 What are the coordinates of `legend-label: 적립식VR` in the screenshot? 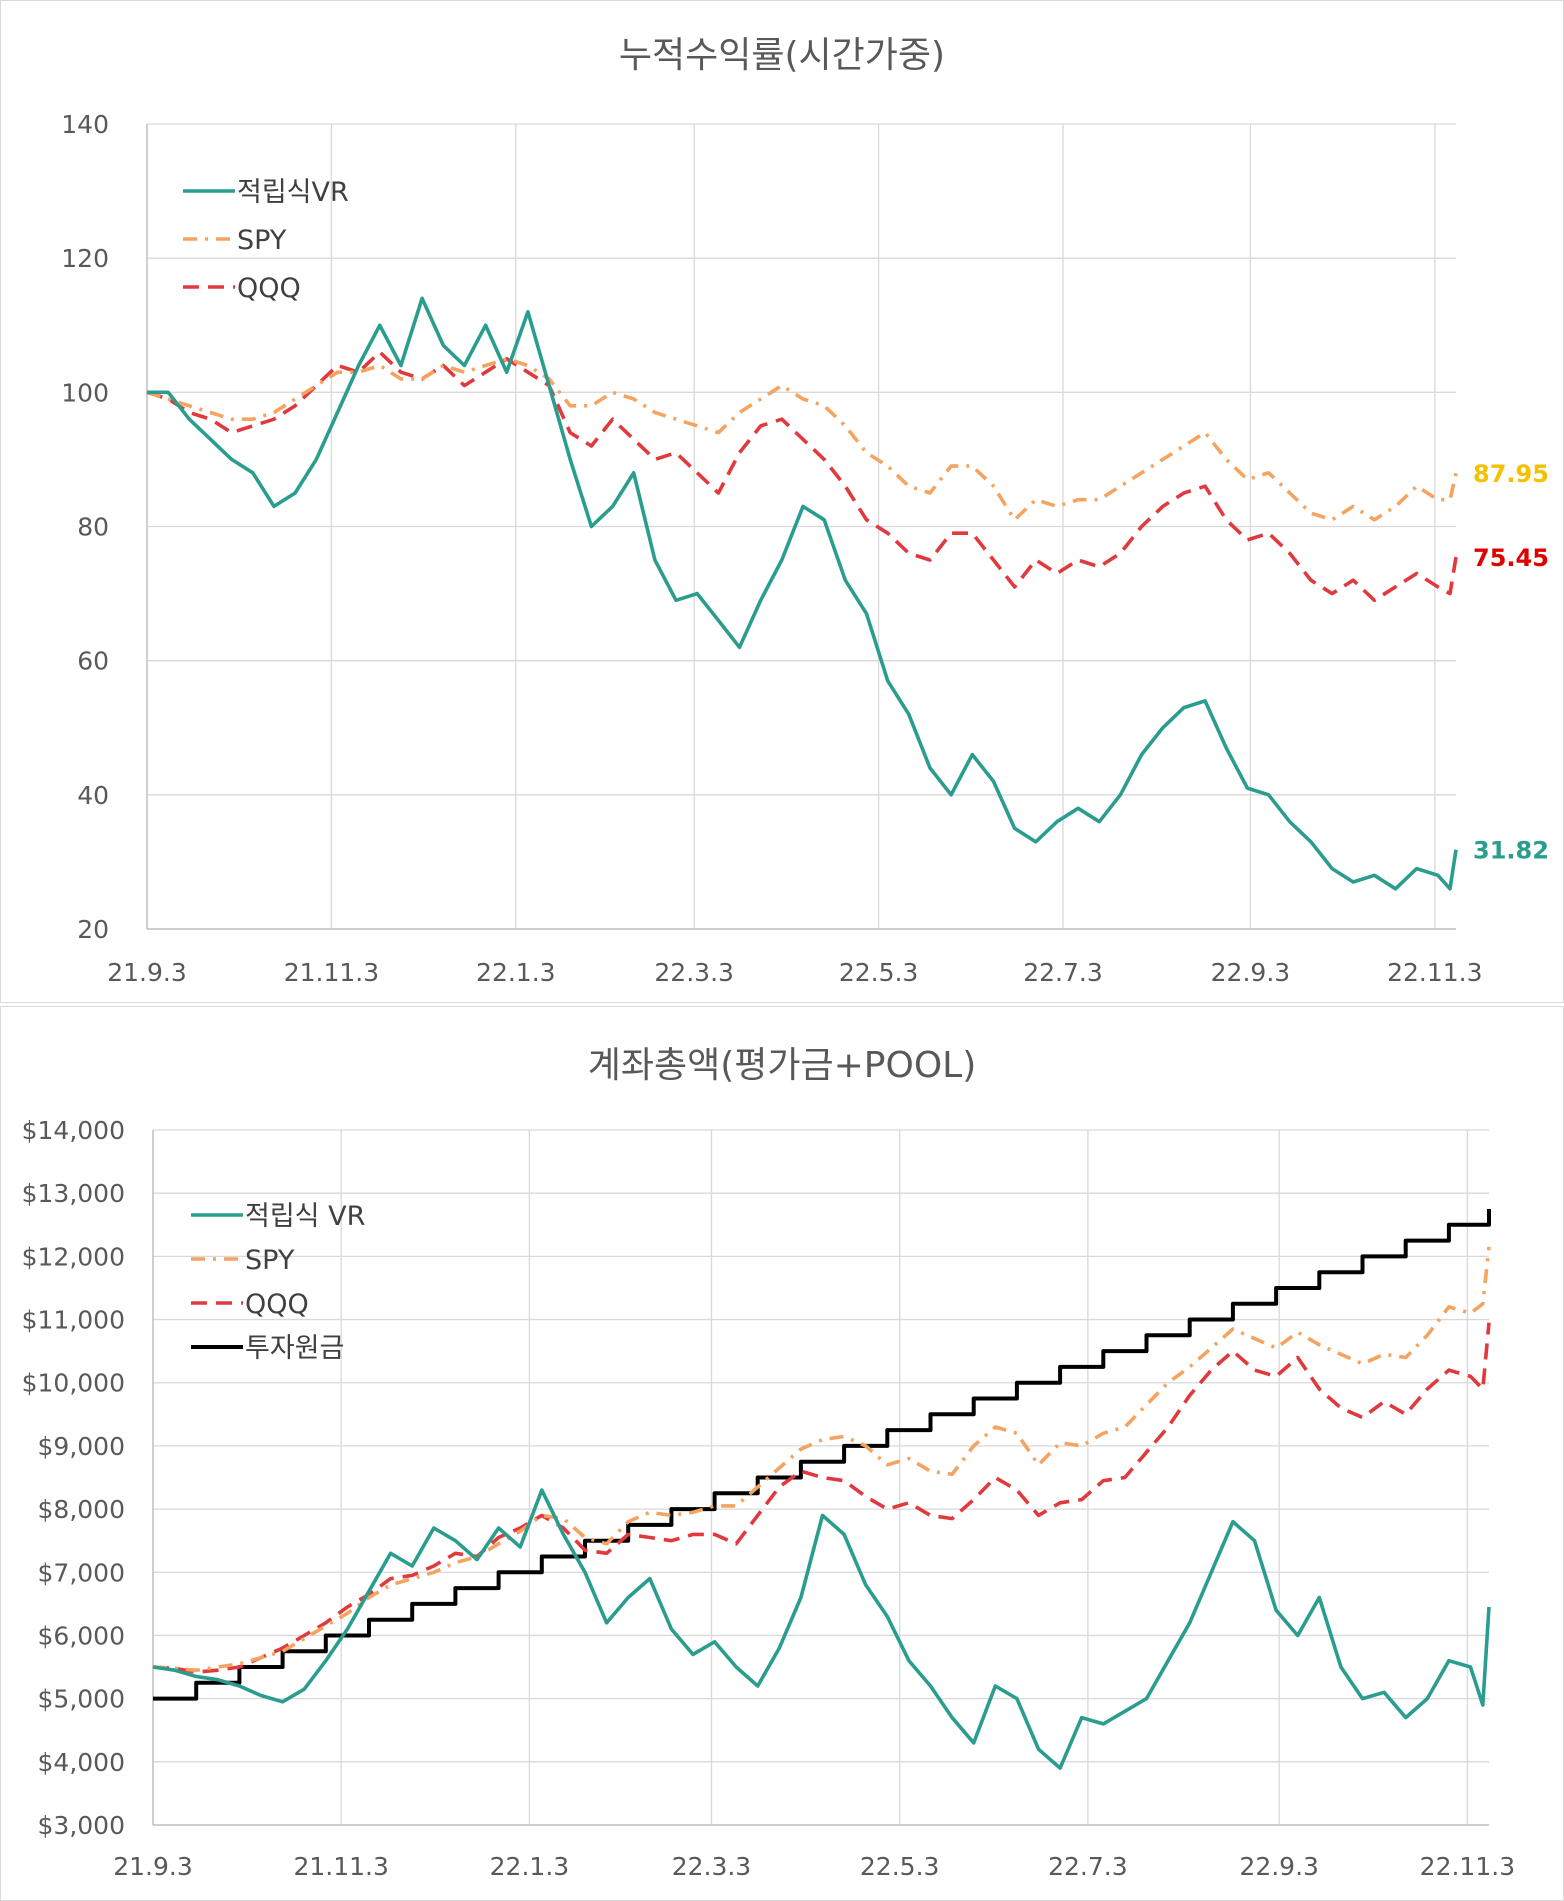 It's located at (293, 192).